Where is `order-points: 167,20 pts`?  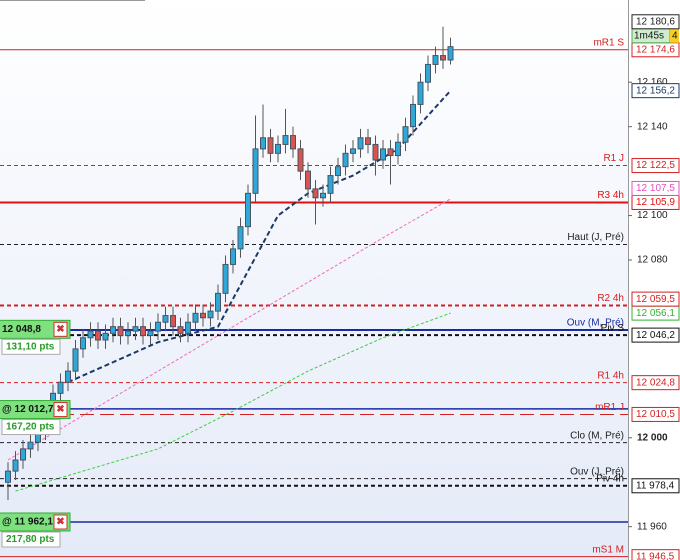 order-points: 167,20 pts is located at coordinates (30, 427).